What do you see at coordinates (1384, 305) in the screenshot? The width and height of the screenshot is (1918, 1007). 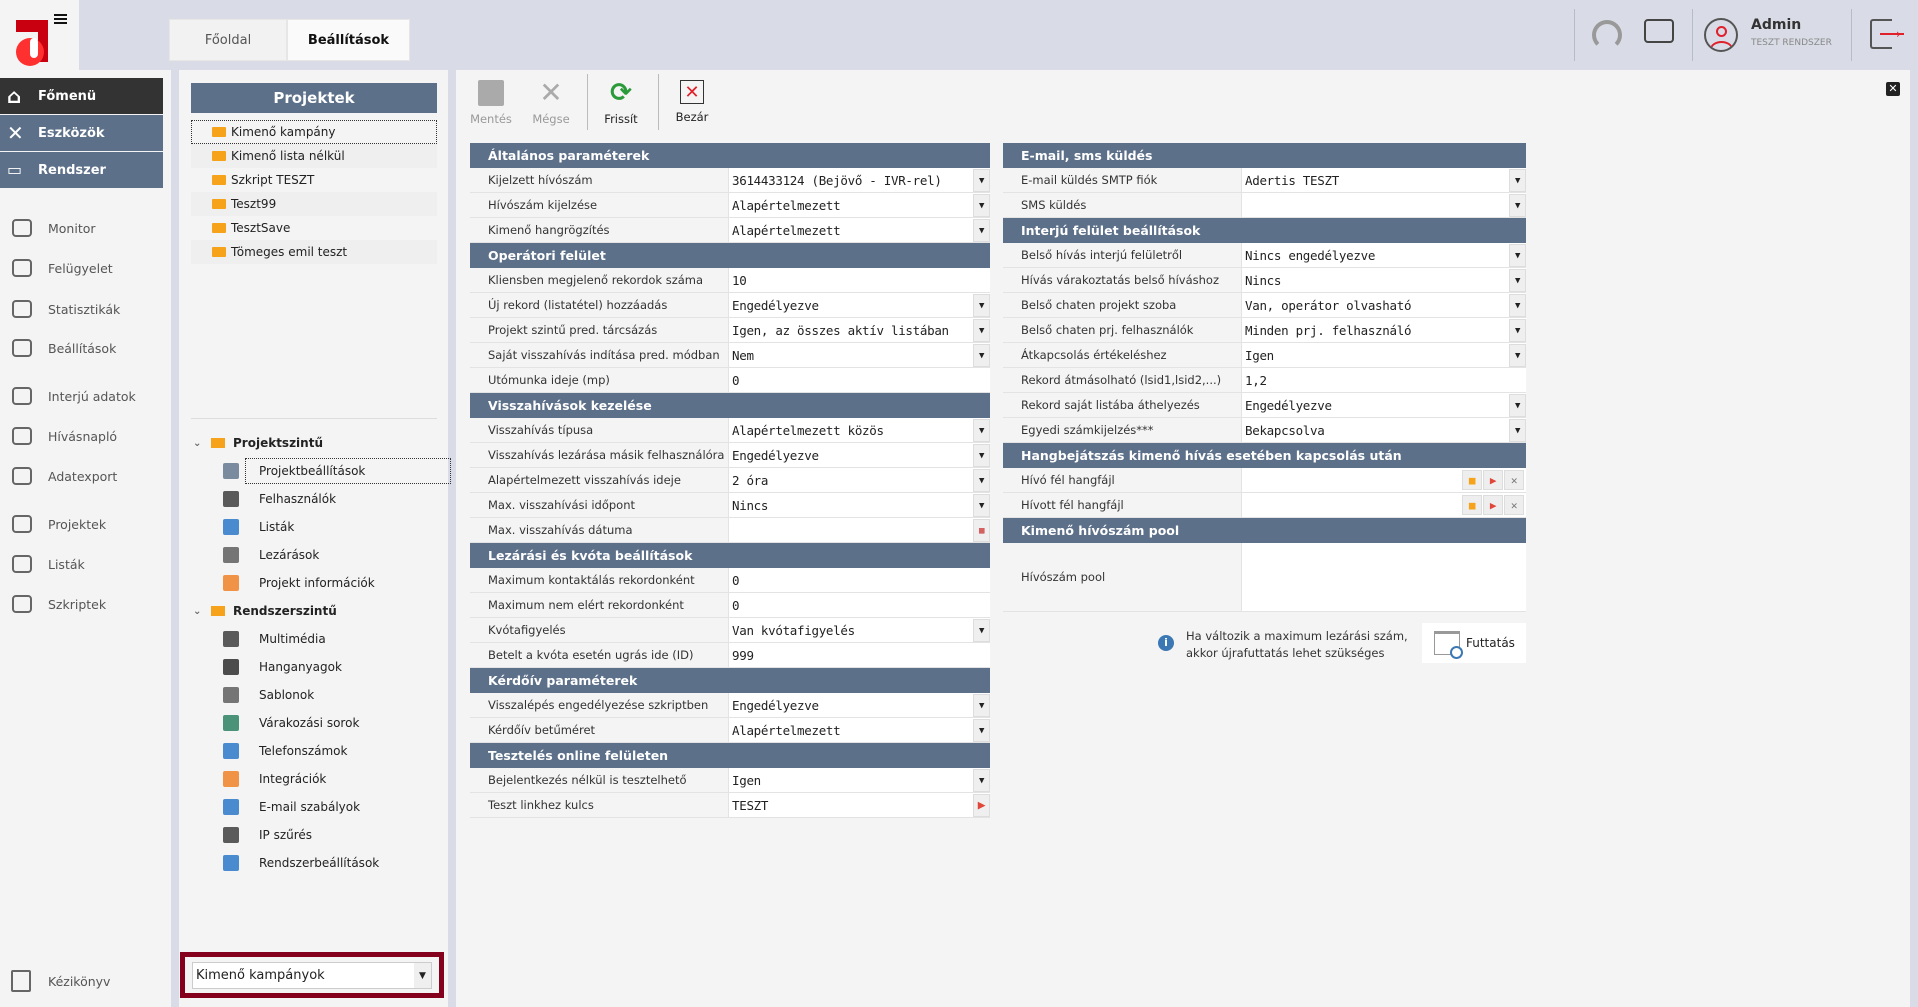 I see `setting-value-select: Van, operátor olvasható ▼` at bounding box center [1384, 305].